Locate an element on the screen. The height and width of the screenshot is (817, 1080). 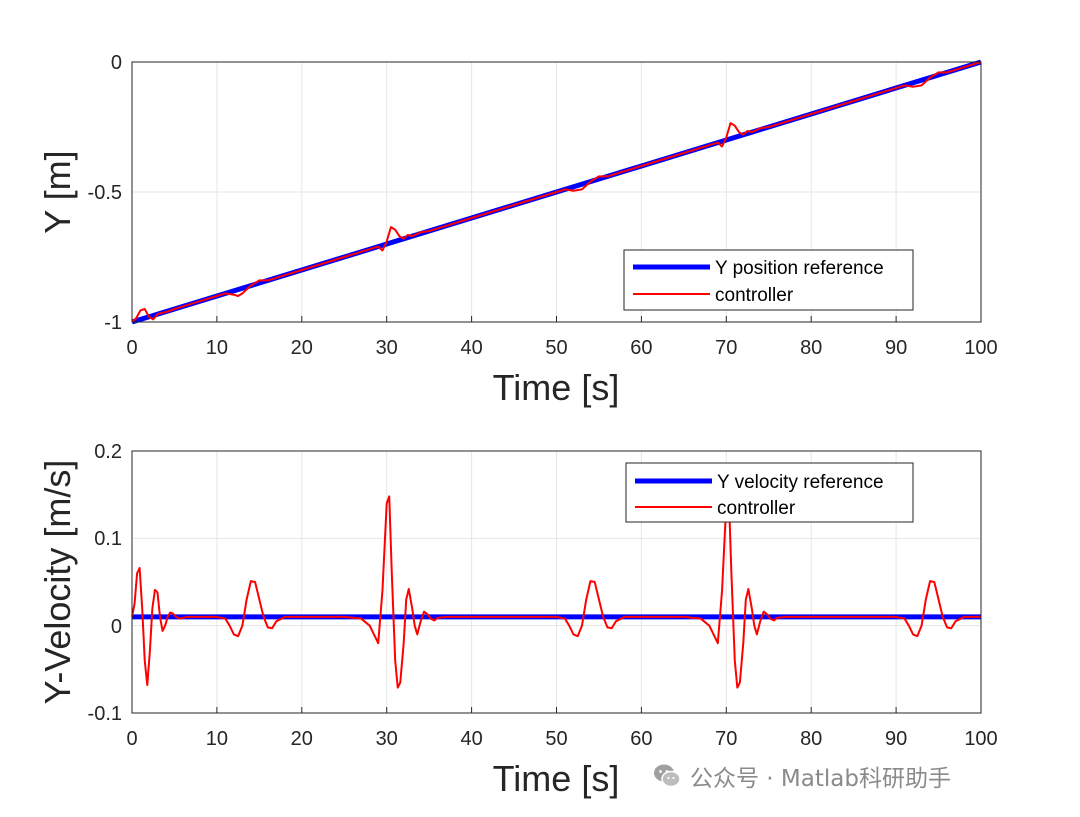
position-legend-controller-label: controller is located at coordinates (754, 295).